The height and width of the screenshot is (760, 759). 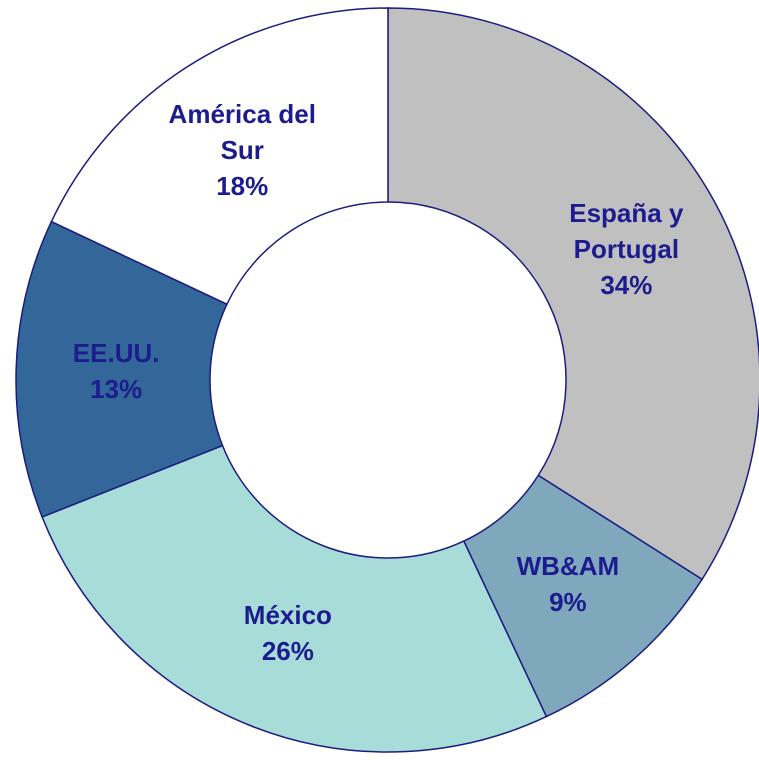 I want to click on value-label: 18%, so click(x=242, y=186).